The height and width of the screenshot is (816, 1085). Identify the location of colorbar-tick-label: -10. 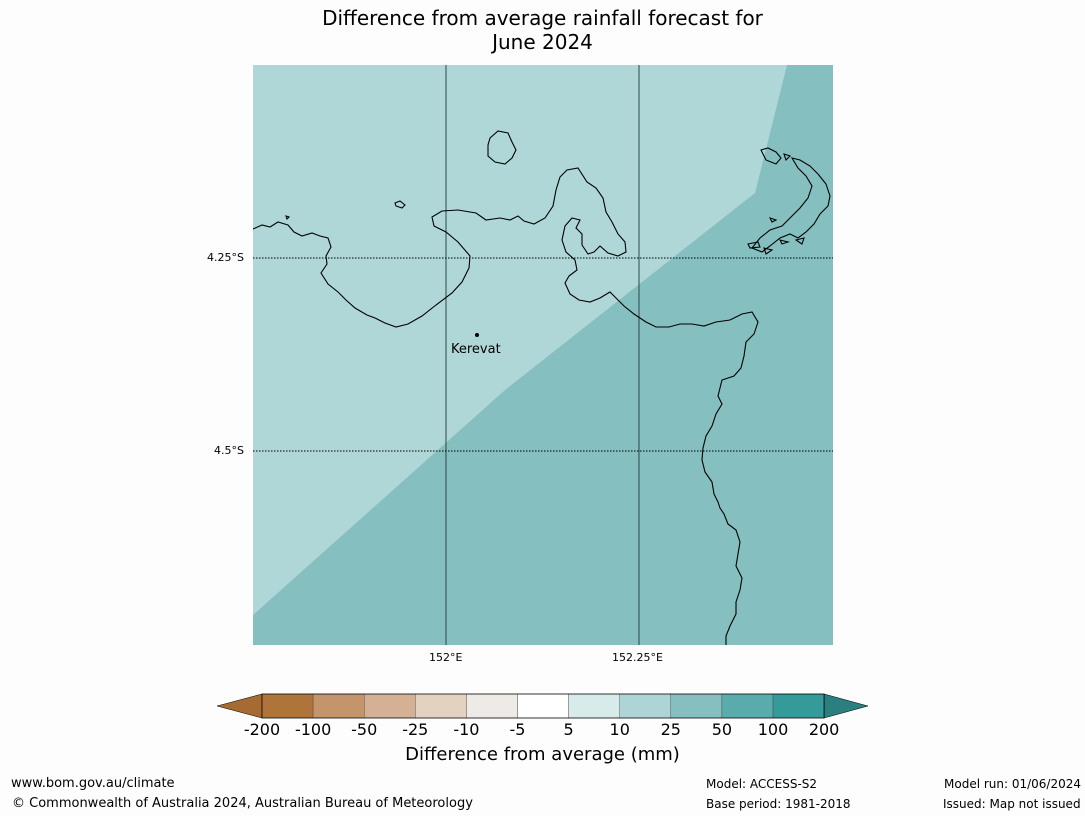
(466, 729).